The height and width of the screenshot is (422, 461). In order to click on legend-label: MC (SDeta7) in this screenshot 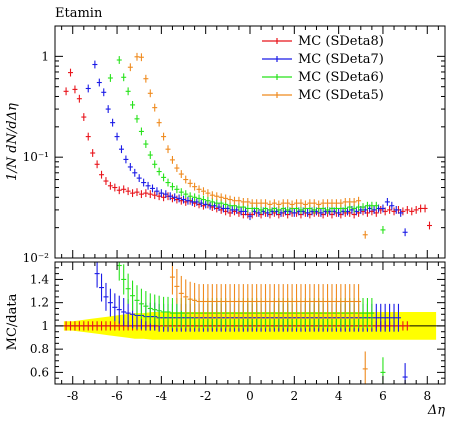, I will do `click(341, 59)`.